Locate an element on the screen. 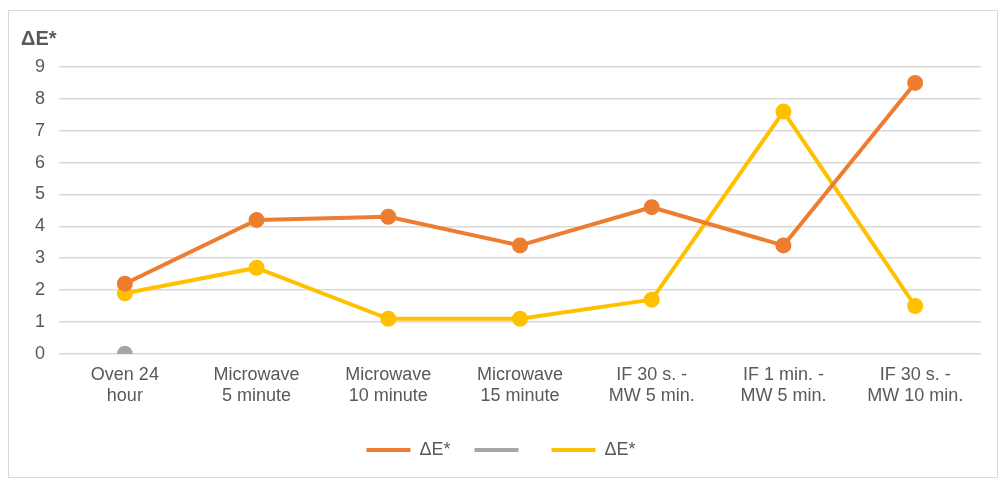 This screenshot has height=480, width=1004. x-tick-label: Microwave 15 minute is located at coordinates (520, 384).